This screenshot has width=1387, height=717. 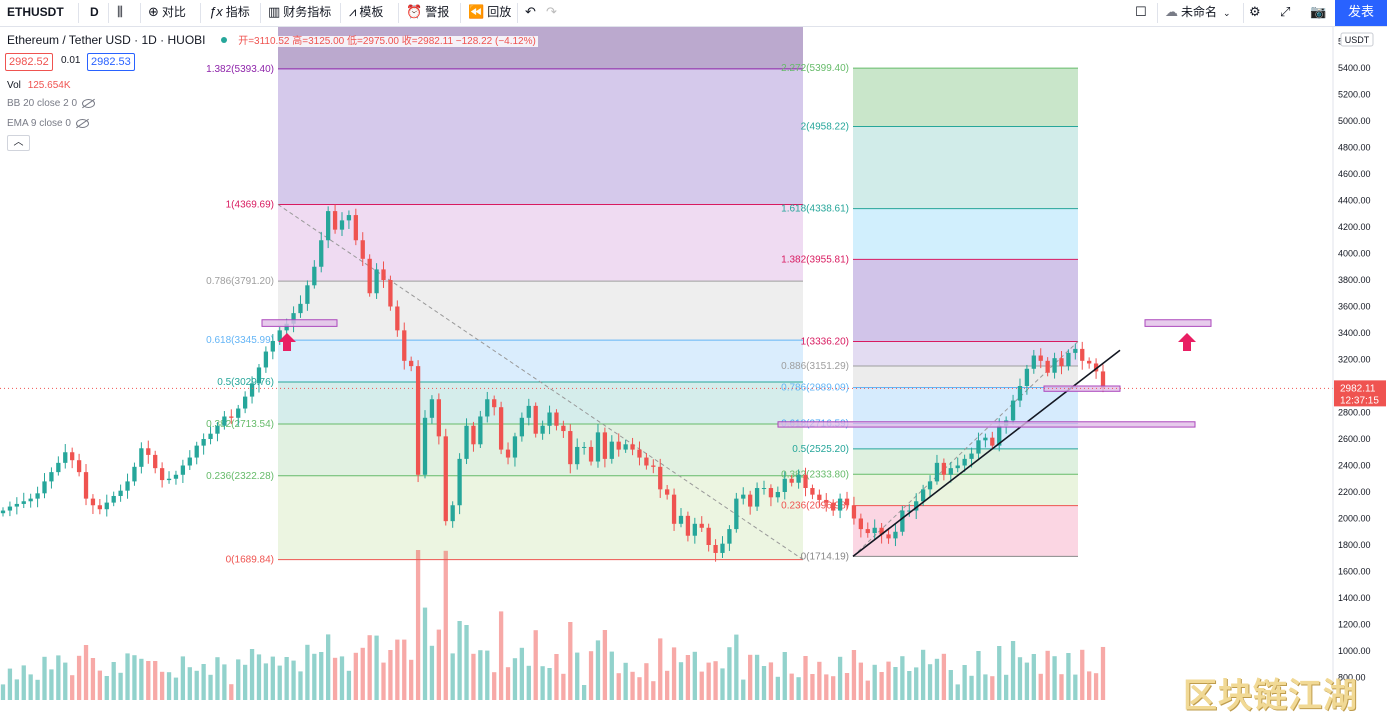 What do you see at coordinates (815, 474) in the screenshot?
I see `fib-right-level-label: 0.382(2333.80)` at bounding box center [815, 474].